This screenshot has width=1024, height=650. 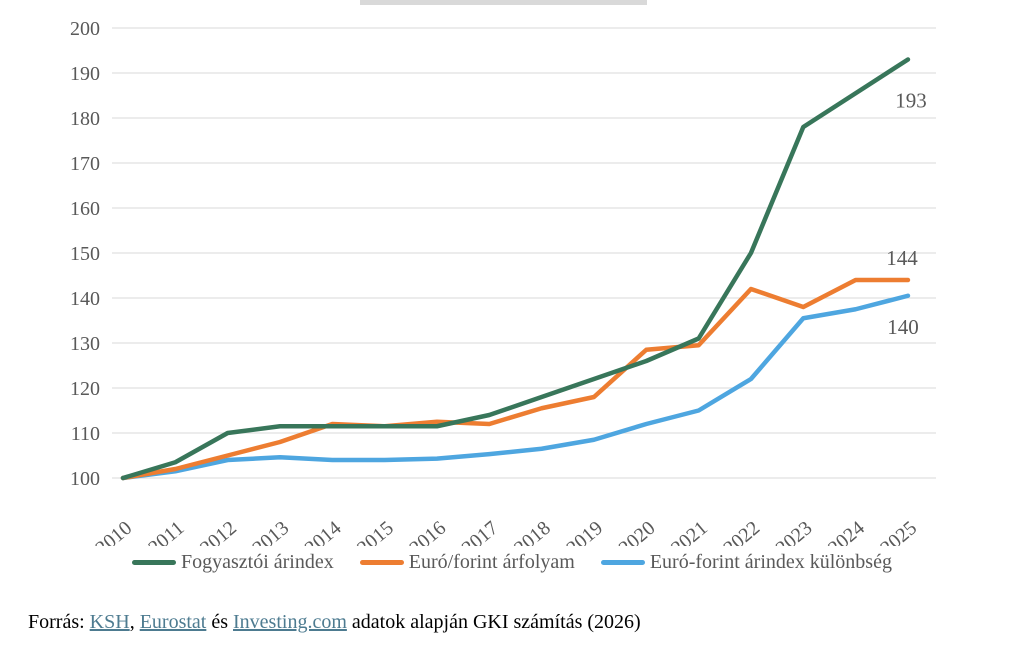 I want to click on series-end-label-0: 193, so click(x=911, y=101).